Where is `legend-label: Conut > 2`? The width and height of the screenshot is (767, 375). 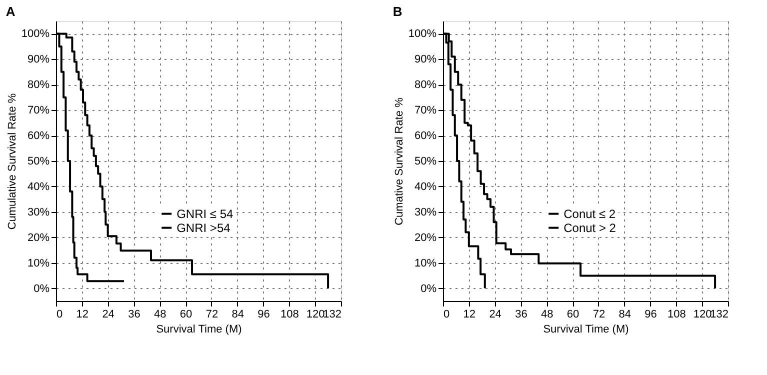 legend-label: Conut > 2 is located at coordinates (590, 227).